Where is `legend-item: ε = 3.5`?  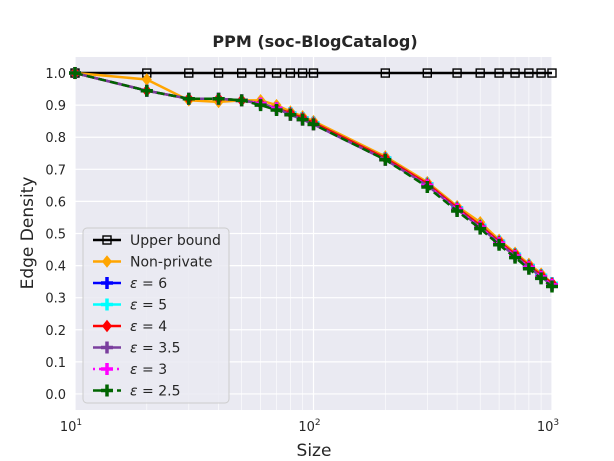 legend-item: ε = 3.5 is located at coordinates (136, 349).